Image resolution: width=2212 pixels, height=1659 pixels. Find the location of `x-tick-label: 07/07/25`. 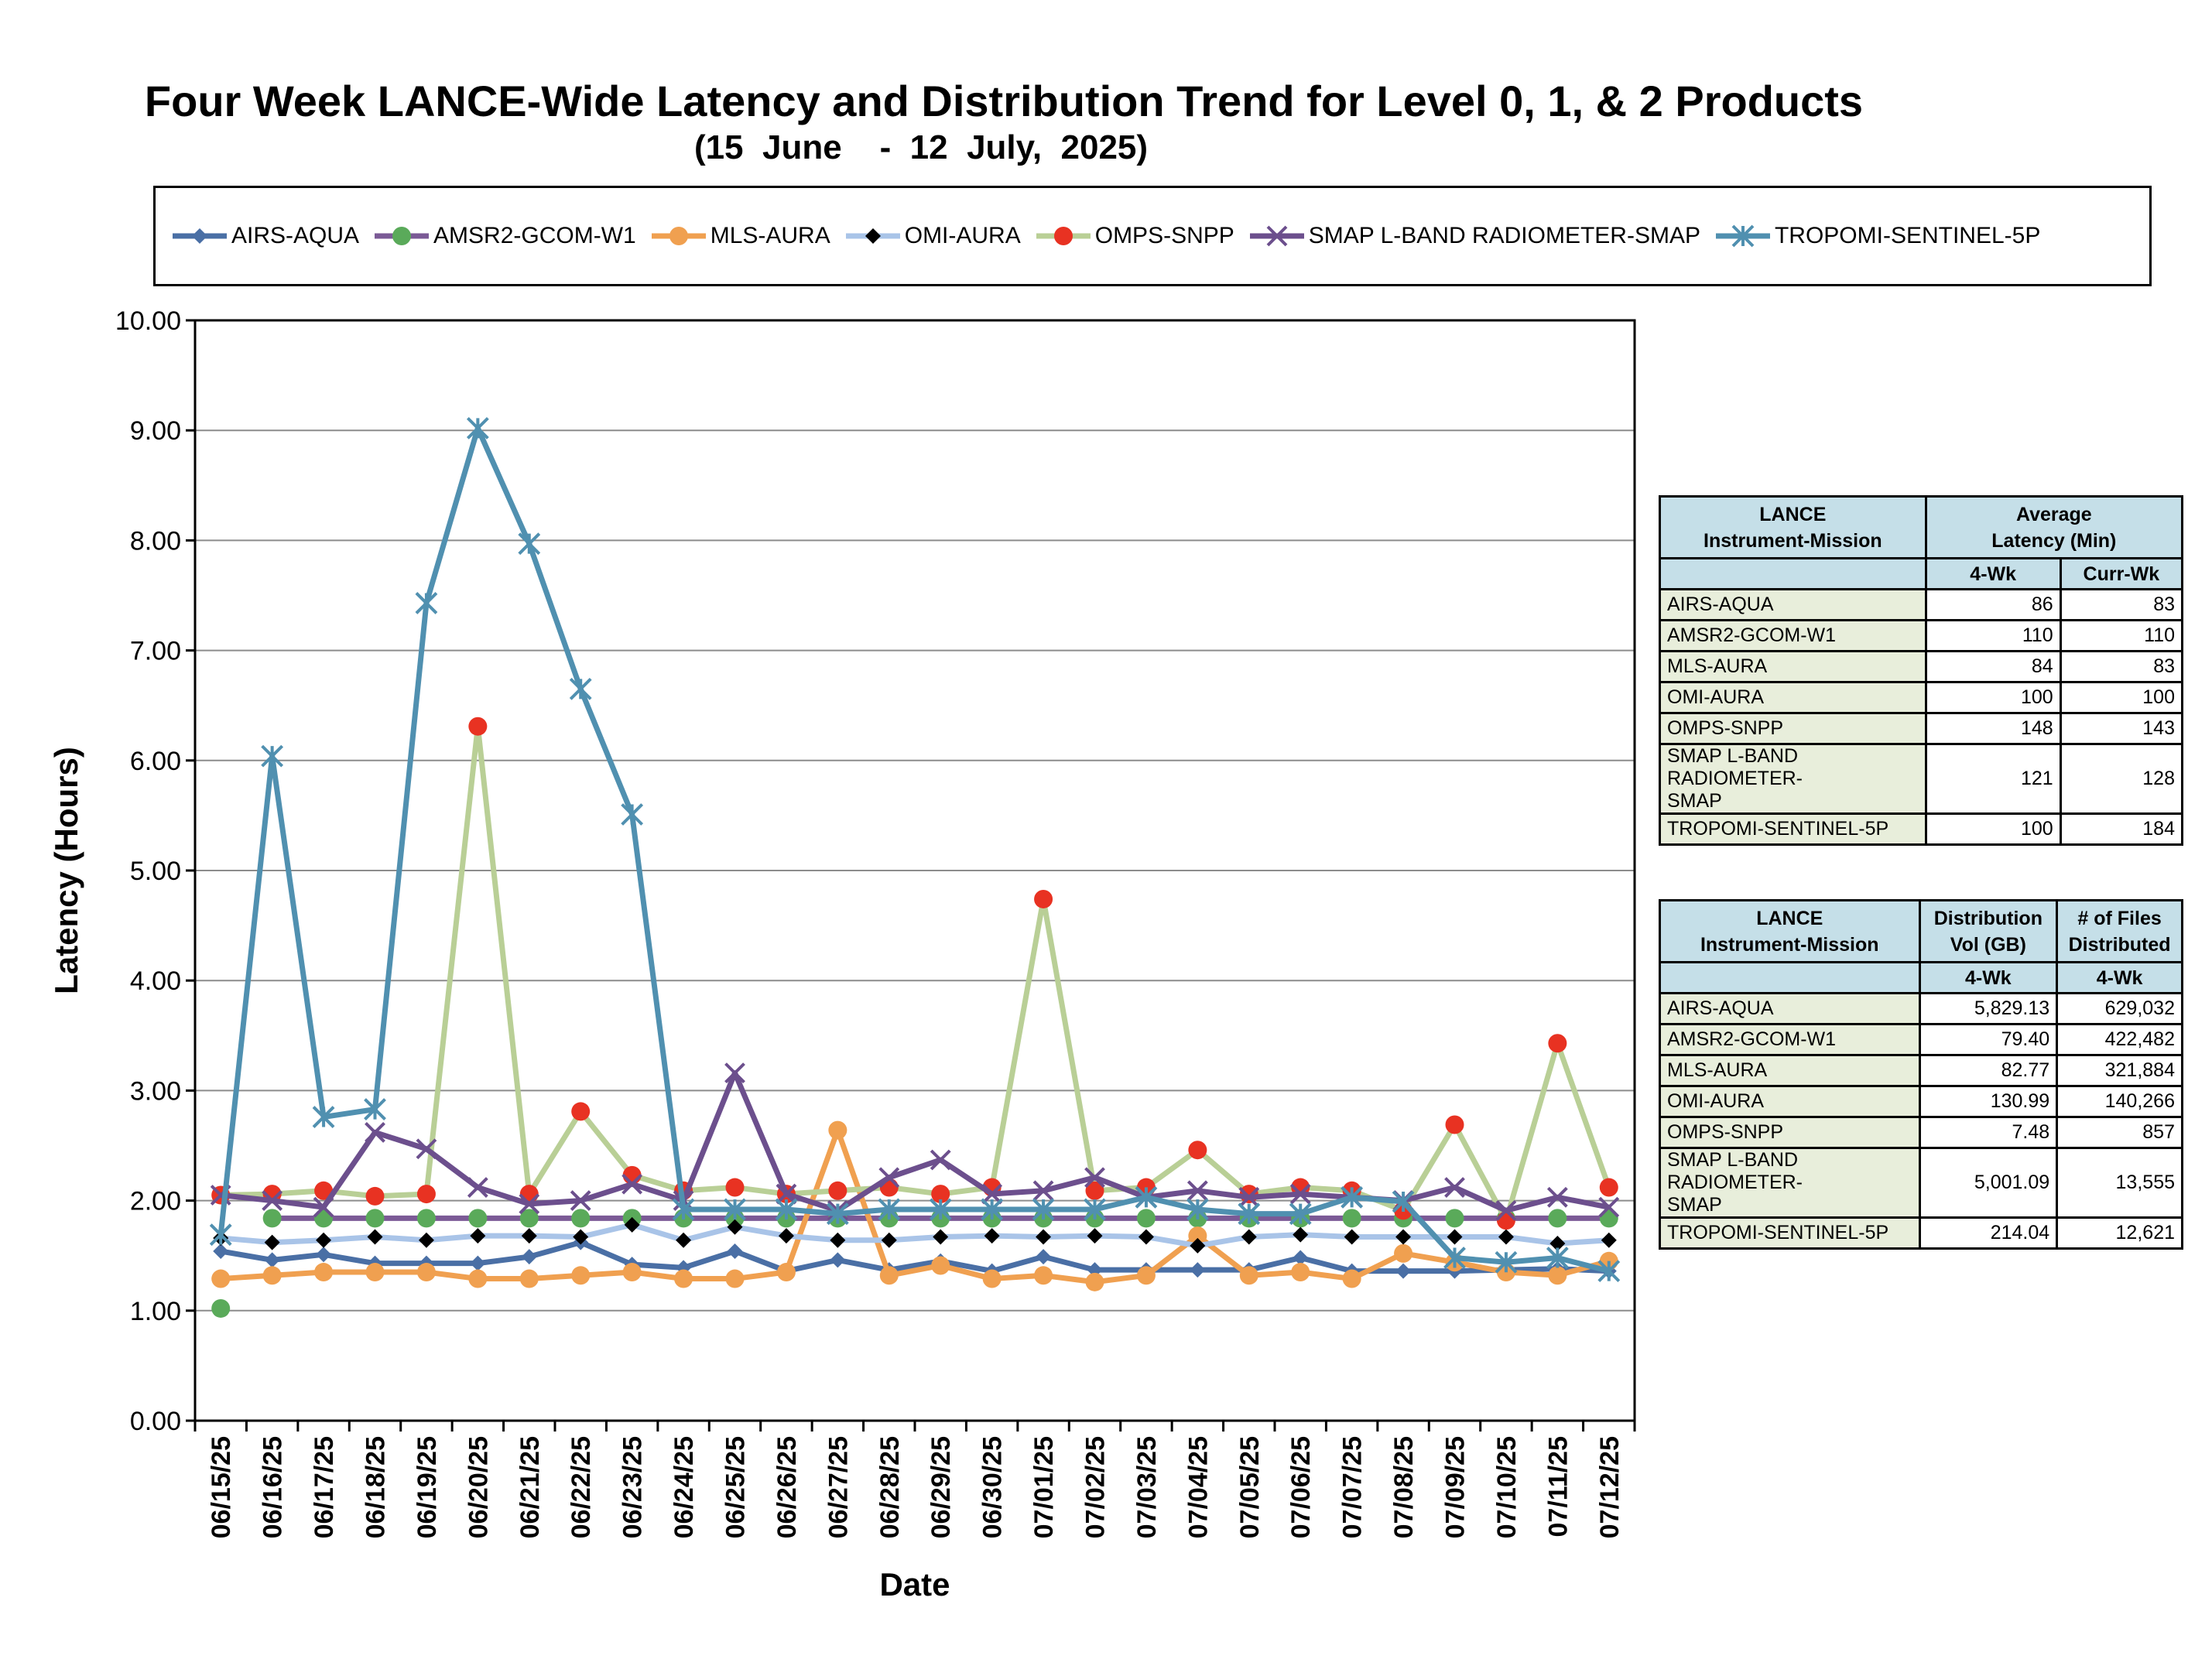

x-tick-label: 07/07/25 is located at coordinates (1353, 1487).